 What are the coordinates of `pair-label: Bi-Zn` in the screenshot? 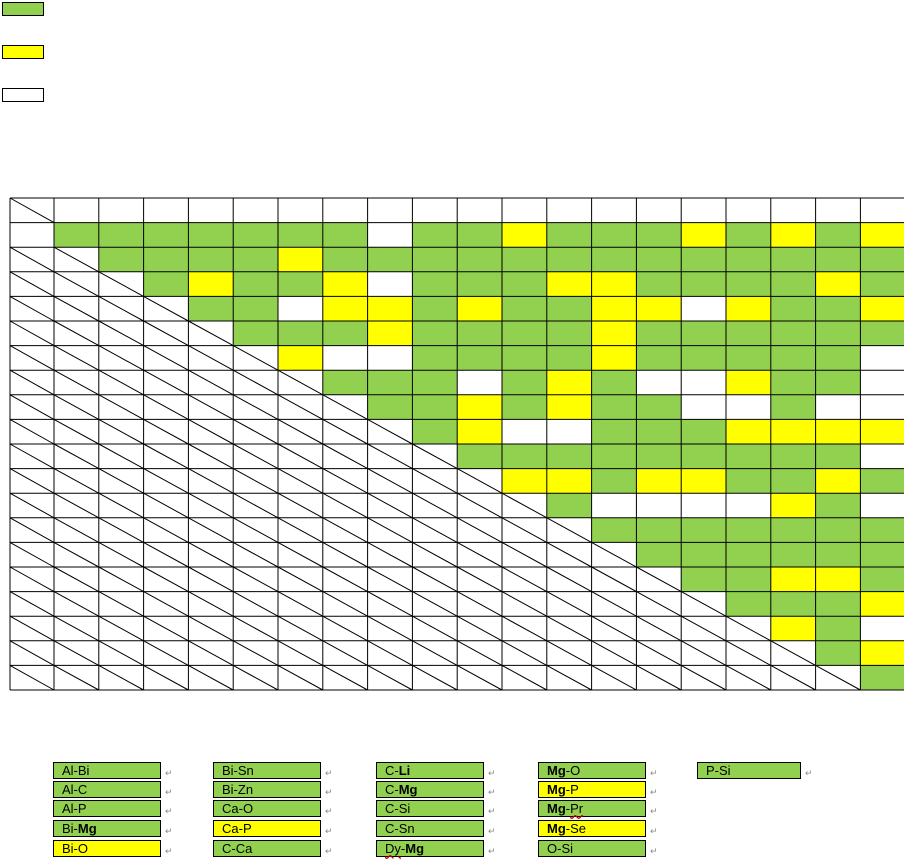 It's located at (267, 789).